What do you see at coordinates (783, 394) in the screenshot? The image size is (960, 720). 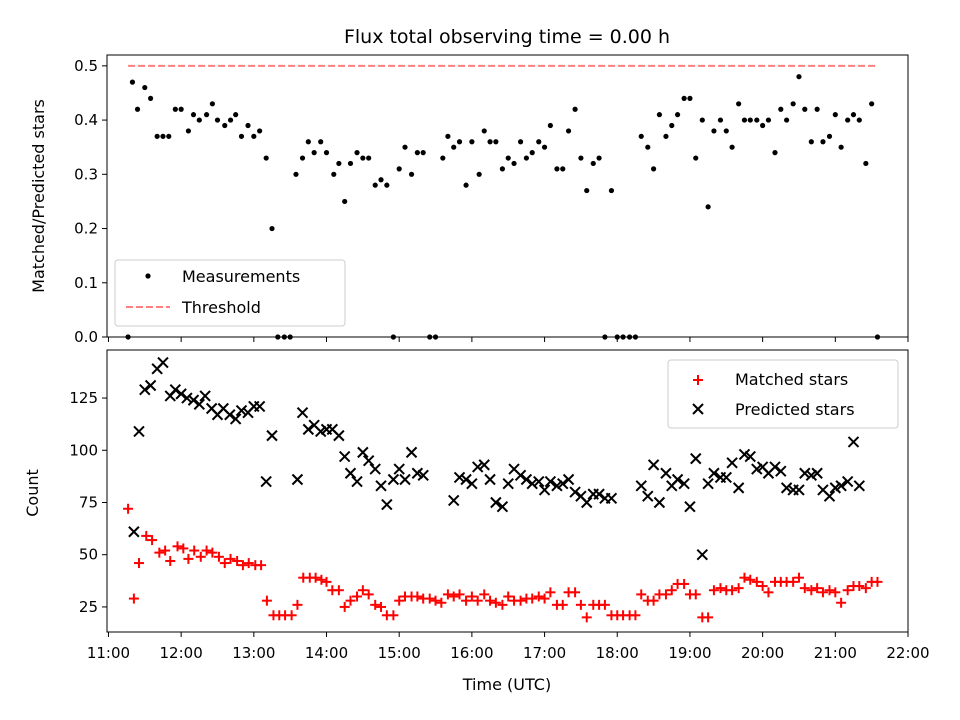 I see `bottom-legend: Matched stars Predicted stars` at bounding box center [783, 394].